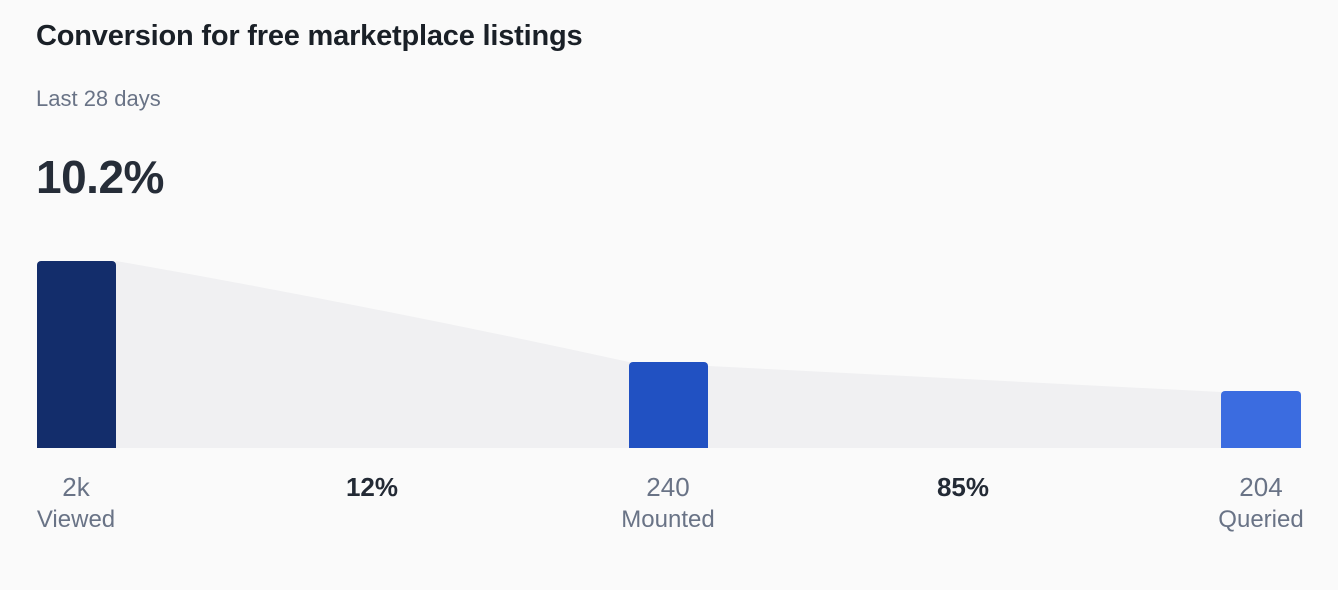  What do you see at coordinates (1261, 419) in the screenshot?
I see `funnel-bar-queried` at bounding box center [1261, 419].